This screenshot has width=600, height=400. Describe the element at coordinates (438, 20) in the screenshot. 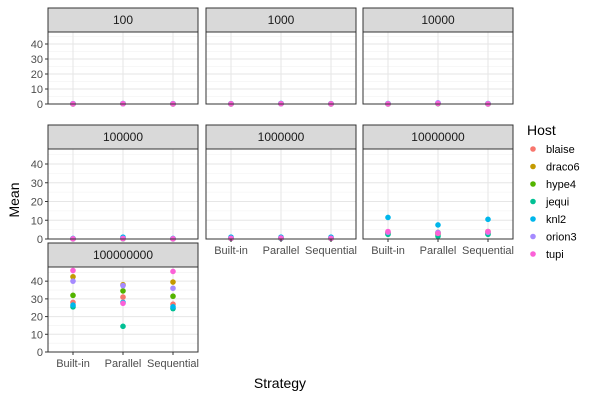

I see `facet-strip-label: 10000` at that location.